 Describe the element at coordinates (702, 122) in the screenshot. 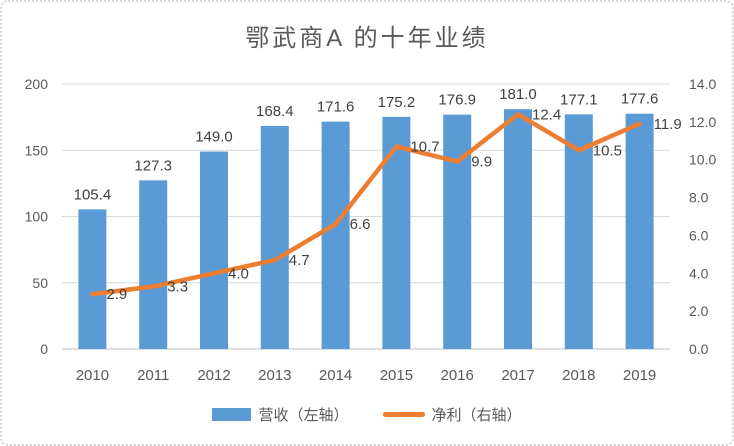

I see `right-axis-tick: 12.0` at that location.